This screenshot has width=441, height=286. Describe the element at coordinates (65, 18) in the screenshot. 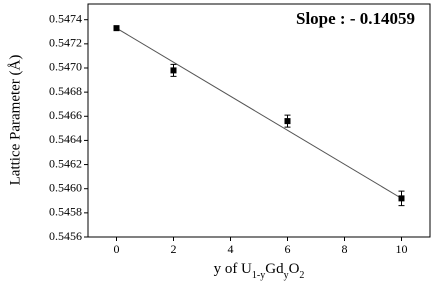

I see `y-tick-label: 0.5474` at that location.